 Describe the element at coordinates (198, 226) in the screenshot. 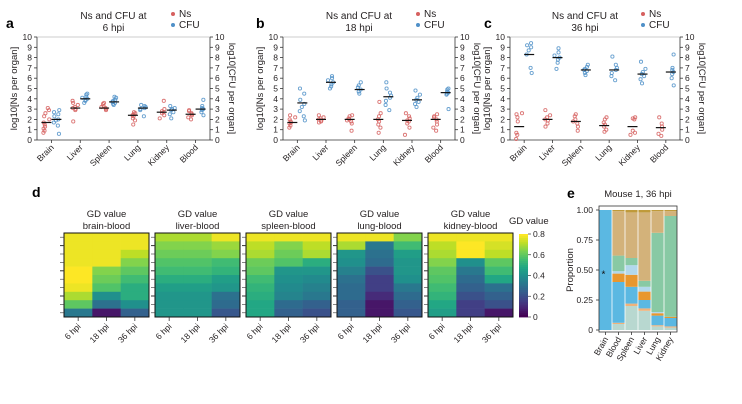

I see `heatmap-title-line2: liver-blood` at that location.